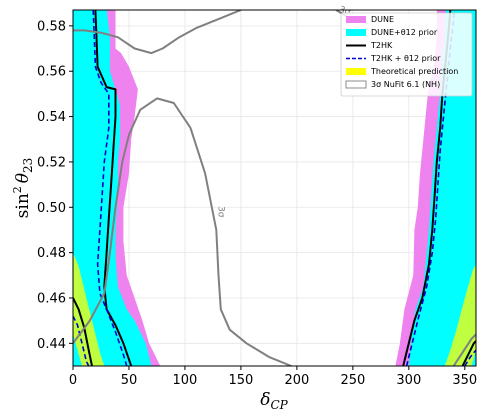  Describe the element at coordinates (221, 212) in the screenshot. I see `contour-label-3sigma: 3σ` at that location.